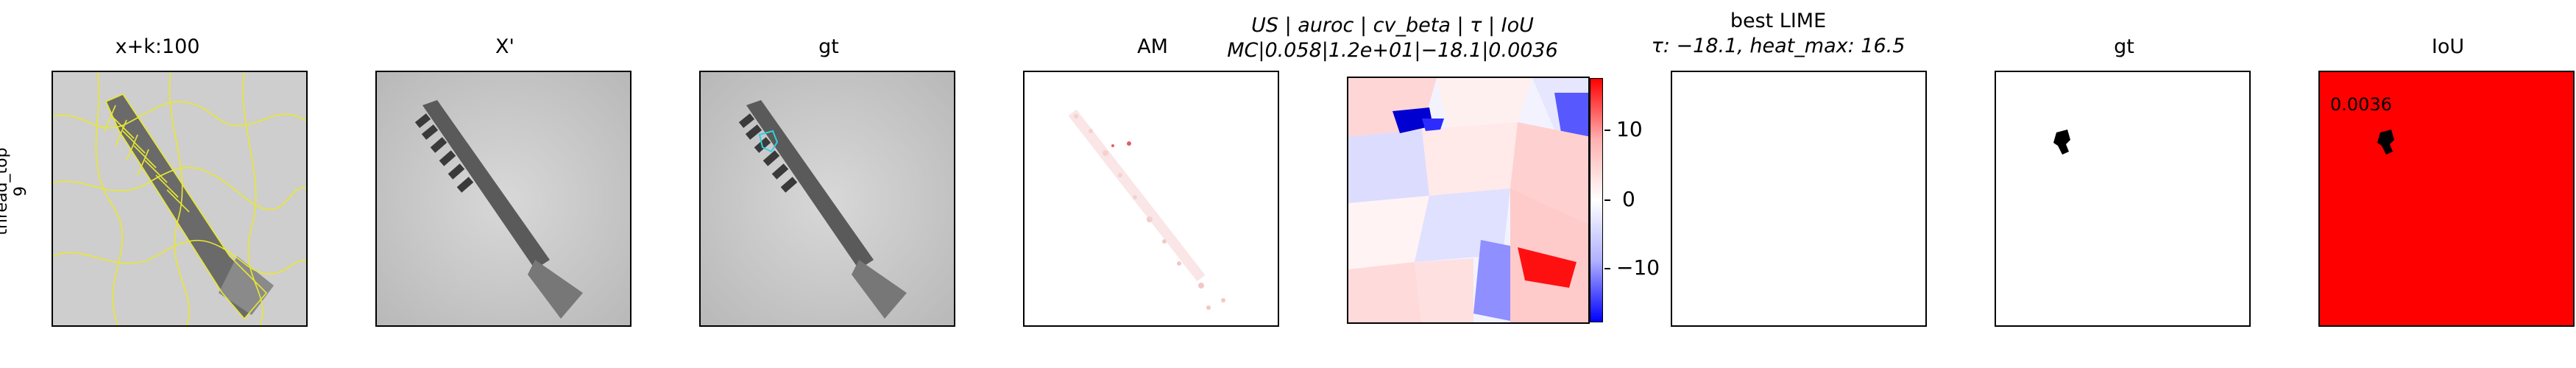 Image resolution: width=2576 pixels, height=368 pixels. Describe the element at coordinates (157, 46) in the screenshot. I see `panel-1-title: x+k:100` at that location.